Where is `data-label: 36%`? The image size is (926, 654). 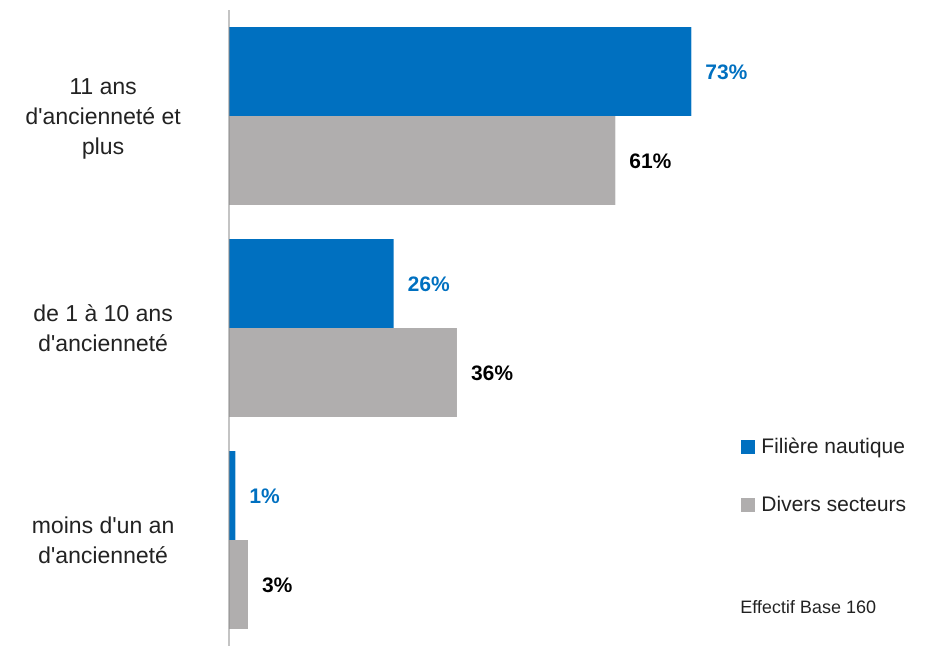 data-label: 36% is located at coordinates (492, 373).